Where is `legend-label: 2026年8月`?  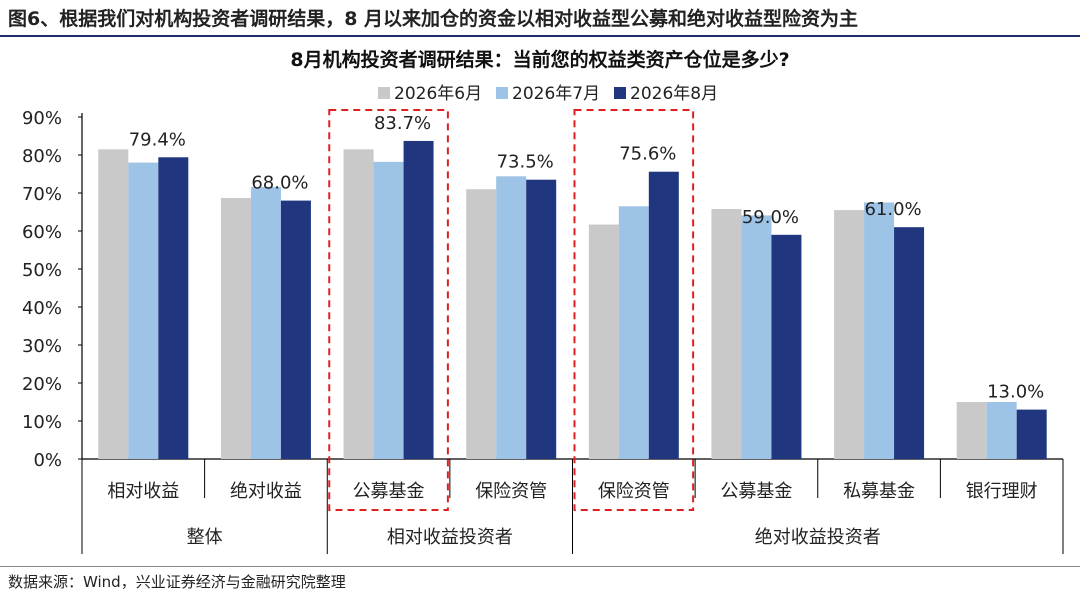
legend-label: 2026年8月 is located at coordinates (674, 94).